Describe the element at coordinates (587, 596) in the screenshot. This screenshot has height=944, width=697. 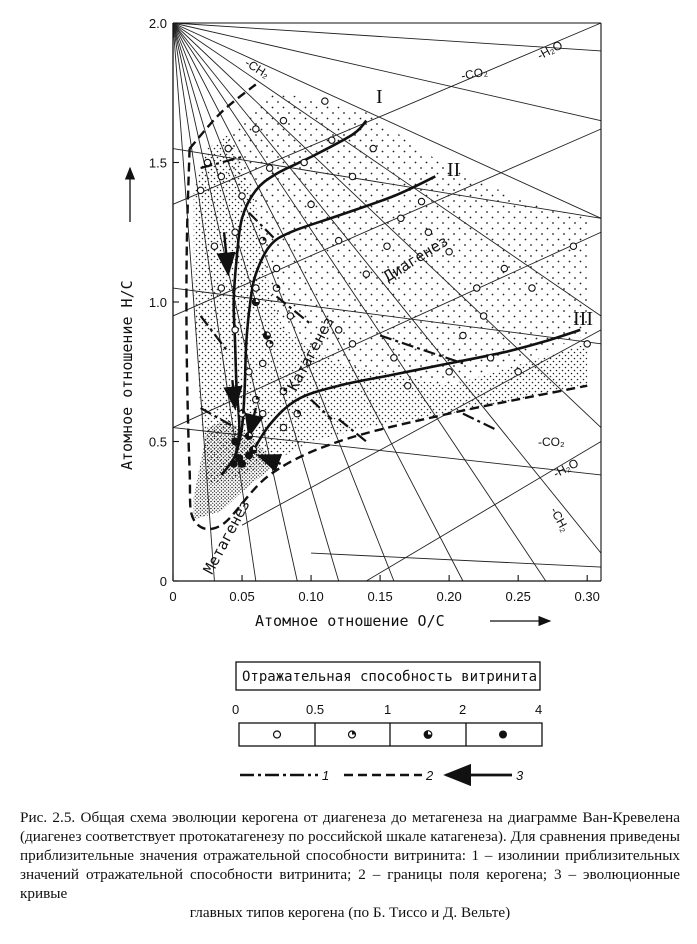
I see `x-tick-label: 0.30` at that location.